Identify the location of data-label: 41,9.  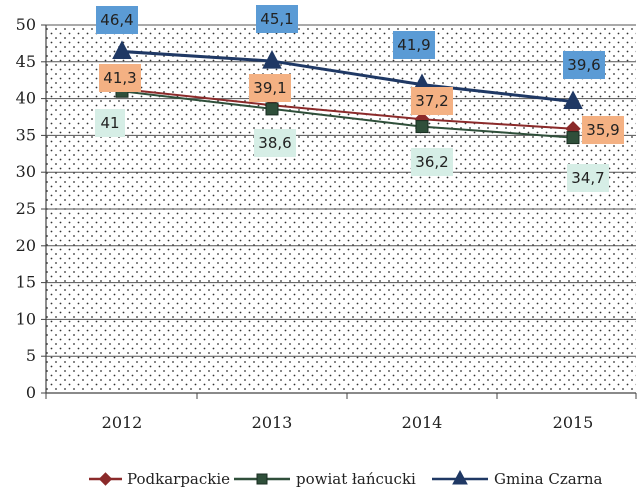
(413, 45).